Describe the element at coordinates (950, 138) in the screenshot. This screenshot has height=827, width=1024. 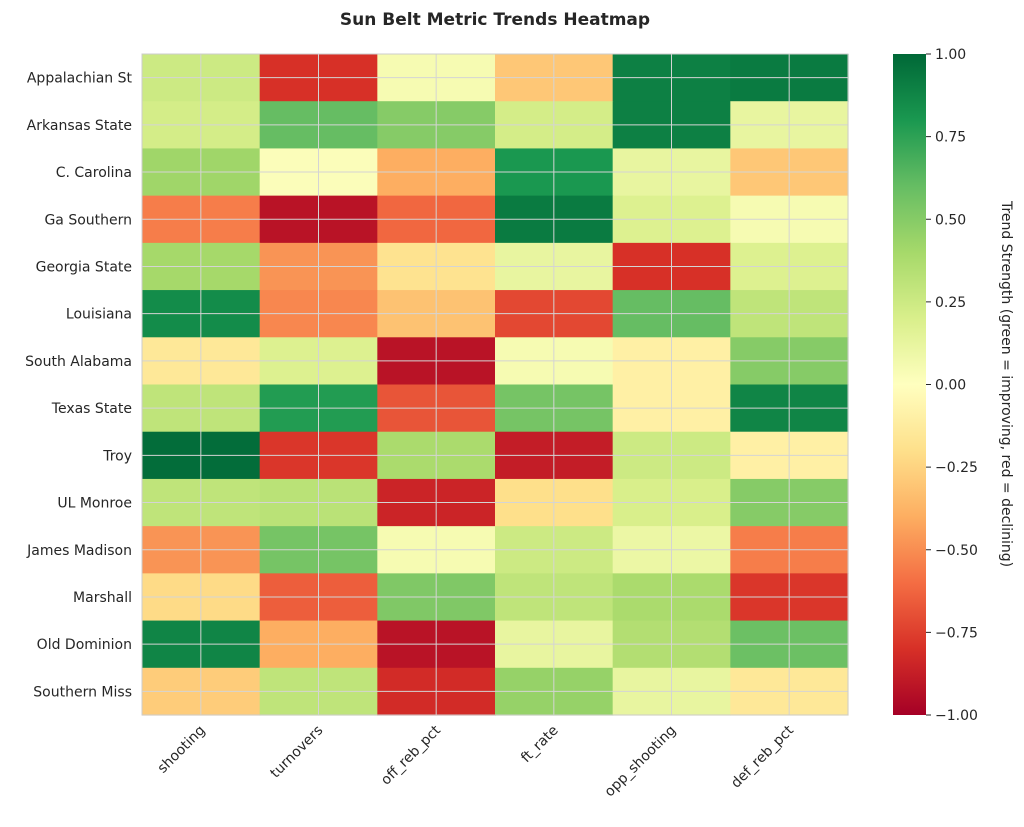
I see `colorbar-tick-label: 0.75` at that location.